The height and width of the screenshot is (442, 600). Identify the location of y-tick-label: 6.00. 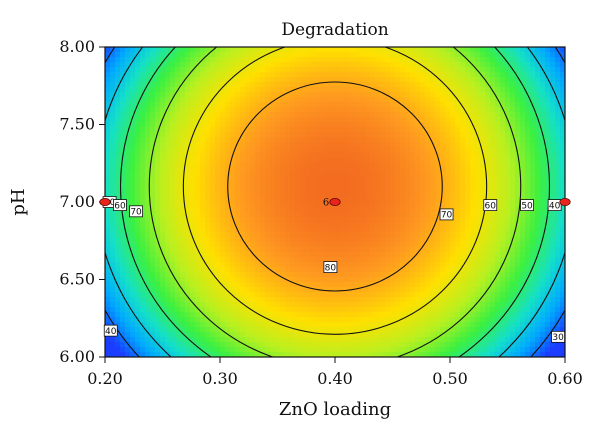
(77, 356).